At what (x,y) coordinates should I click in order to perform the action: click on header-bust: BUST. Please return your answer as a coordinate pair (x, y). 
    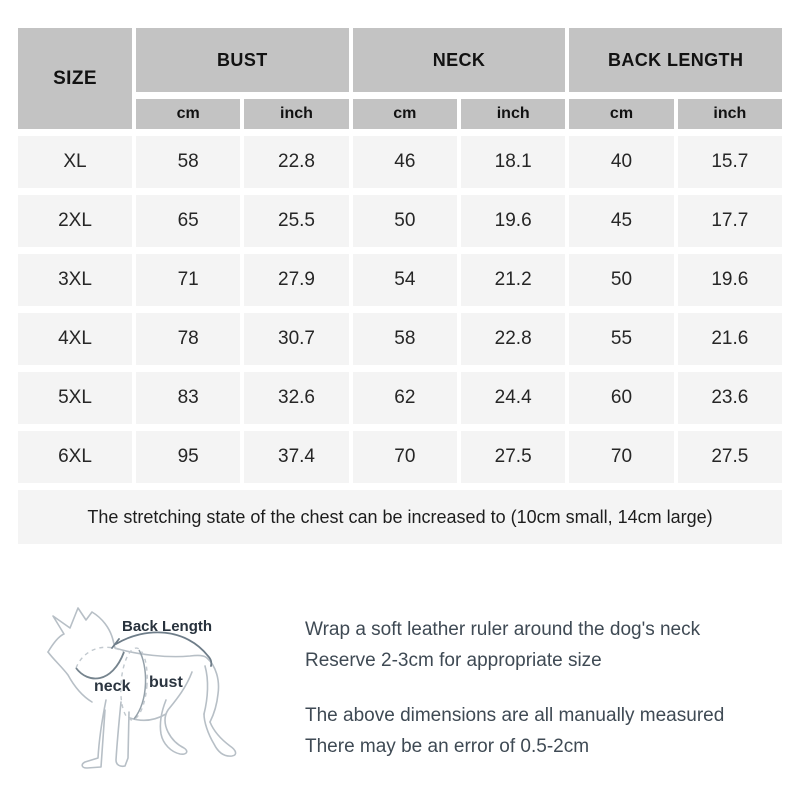
    Looking at the image, I should click on (242, 60).